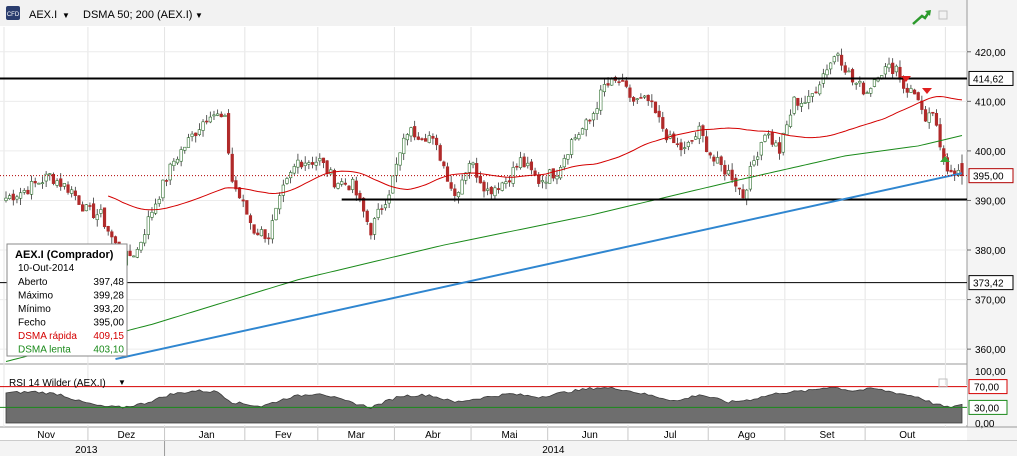 The height and width of the screenshot is (456, 1017). What do you see at coordinates (990, 350) in the screenshot?
I see `price-tick-label: 360,00` at bounding box center [990, 350].